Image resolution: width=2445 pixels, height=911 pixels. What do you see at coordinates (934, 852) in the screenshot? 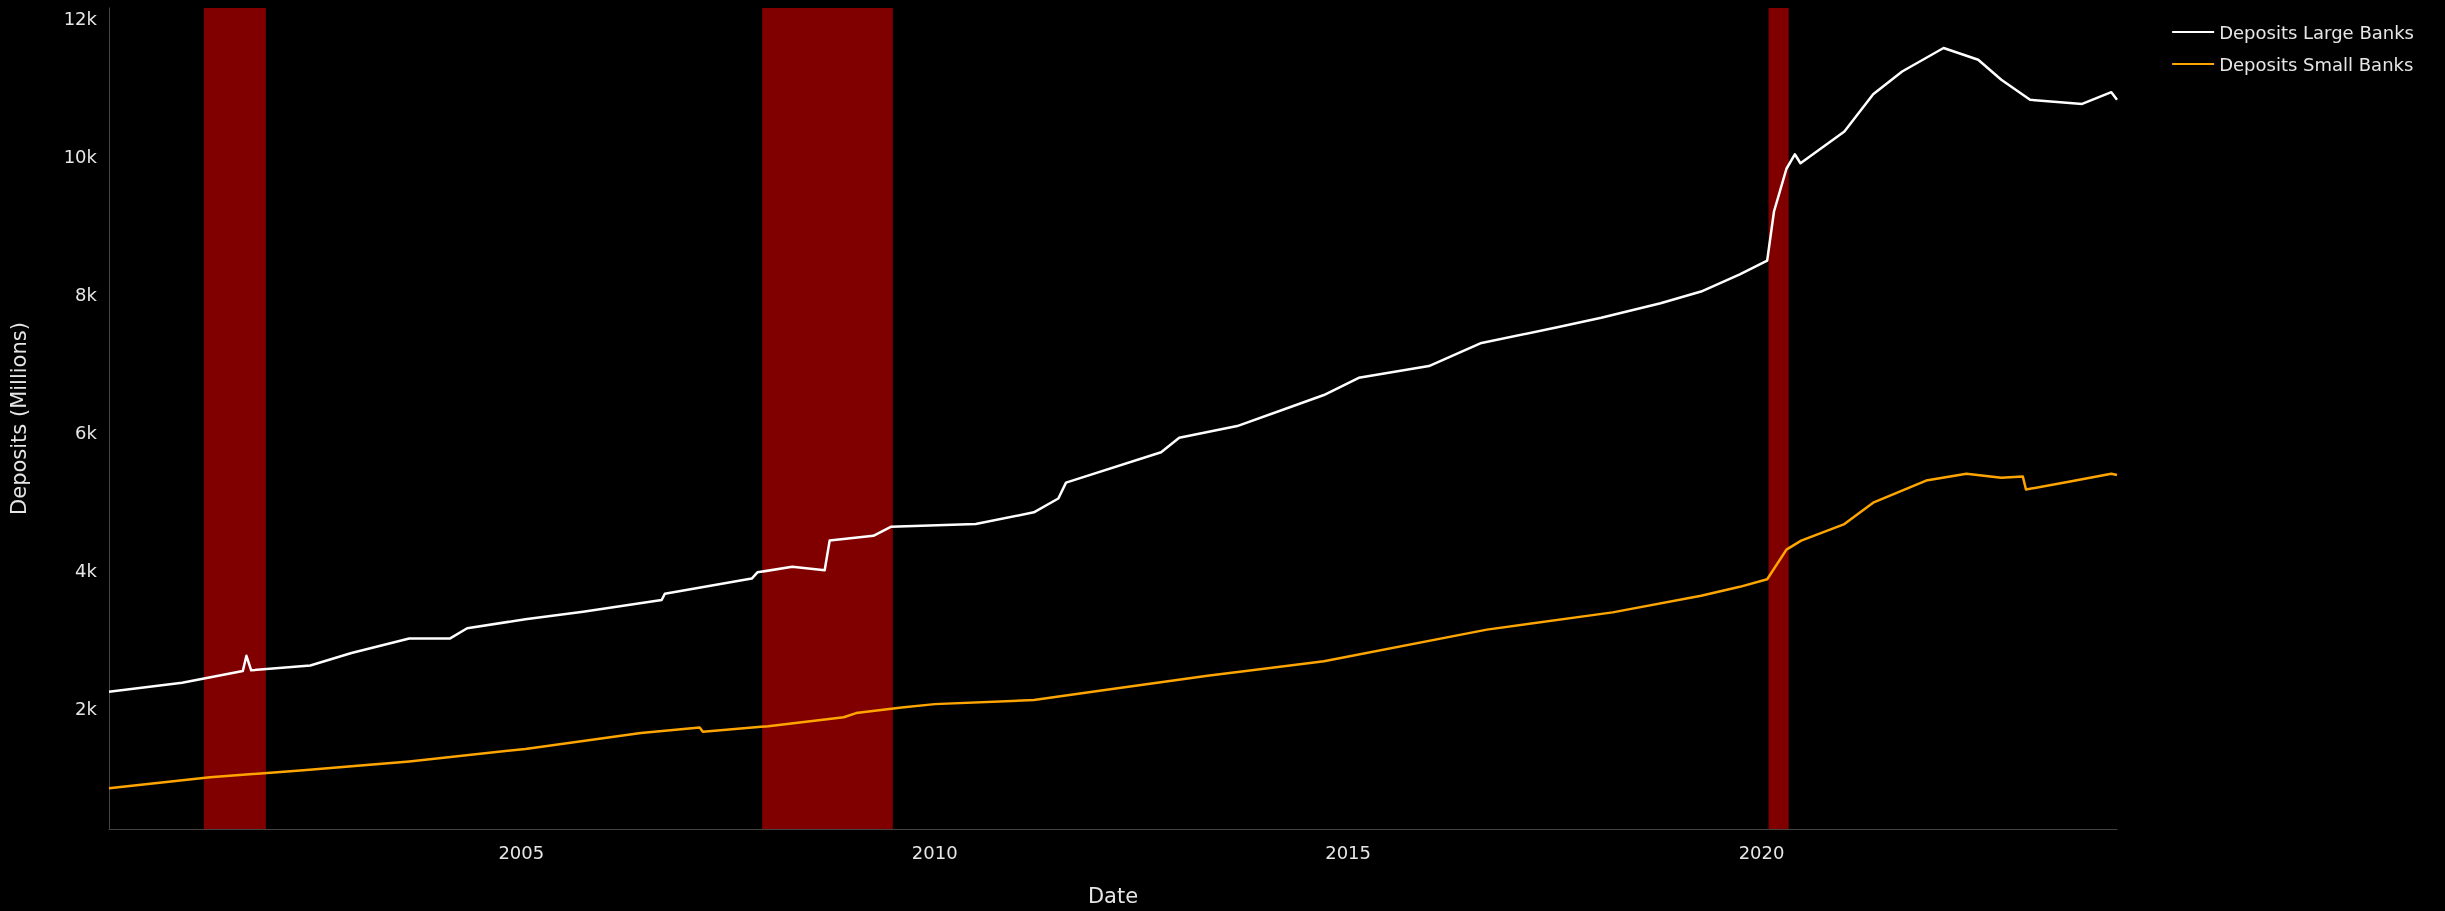
I see `x-tick-label: 2010` at bounding box center [934, 852].